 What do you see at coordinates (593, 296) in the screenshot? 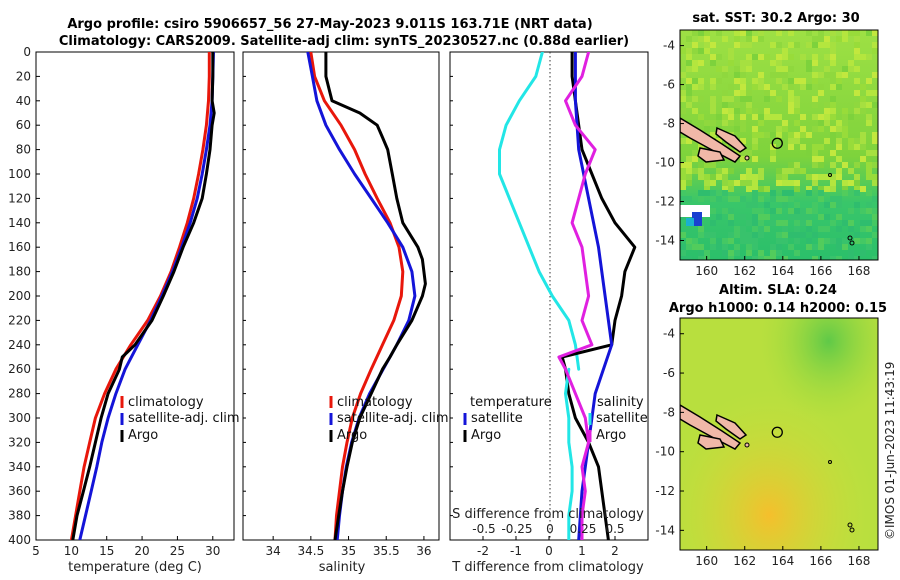
I see `series-line-temperature-argo-satellite` at bounding box center [593, 296].